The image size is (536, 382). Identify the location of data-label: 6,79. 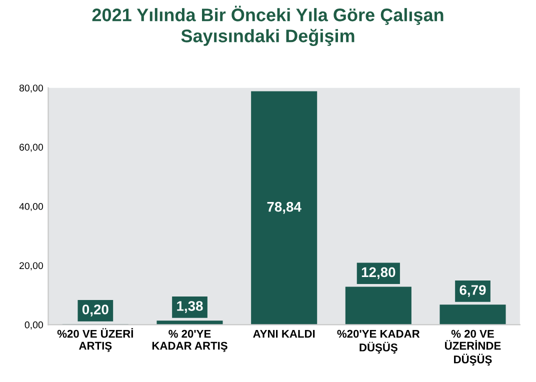
(473, 291).